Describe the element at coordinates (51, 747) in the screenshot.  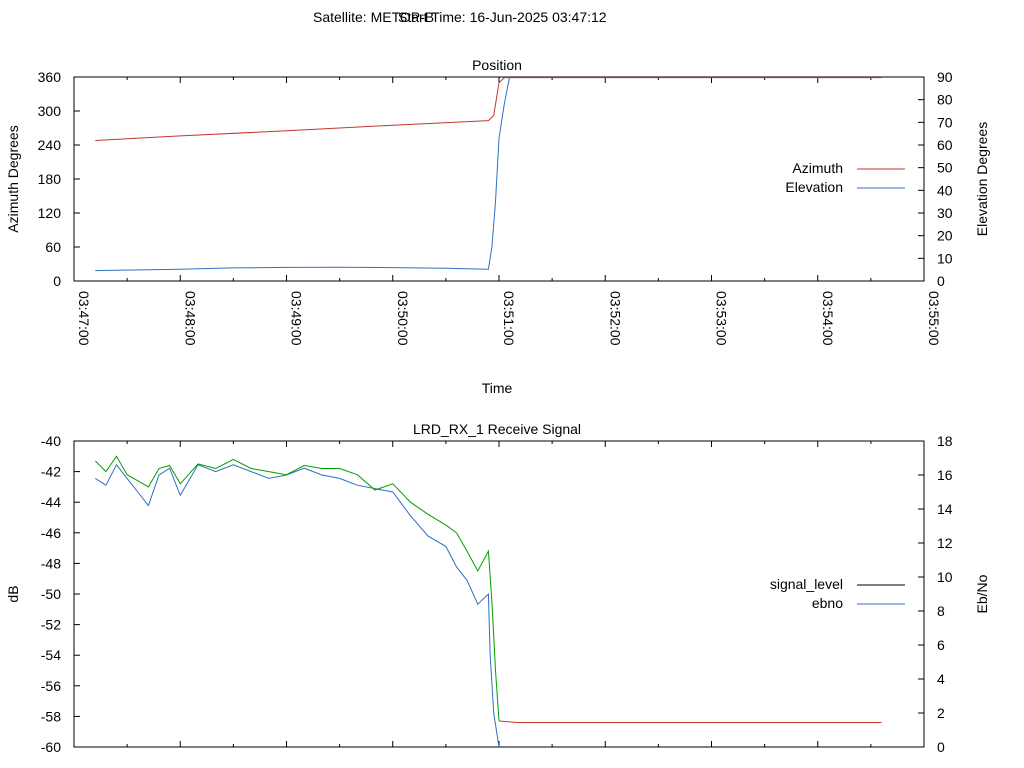
I see `signal-y-tick-label: -60` at that location.